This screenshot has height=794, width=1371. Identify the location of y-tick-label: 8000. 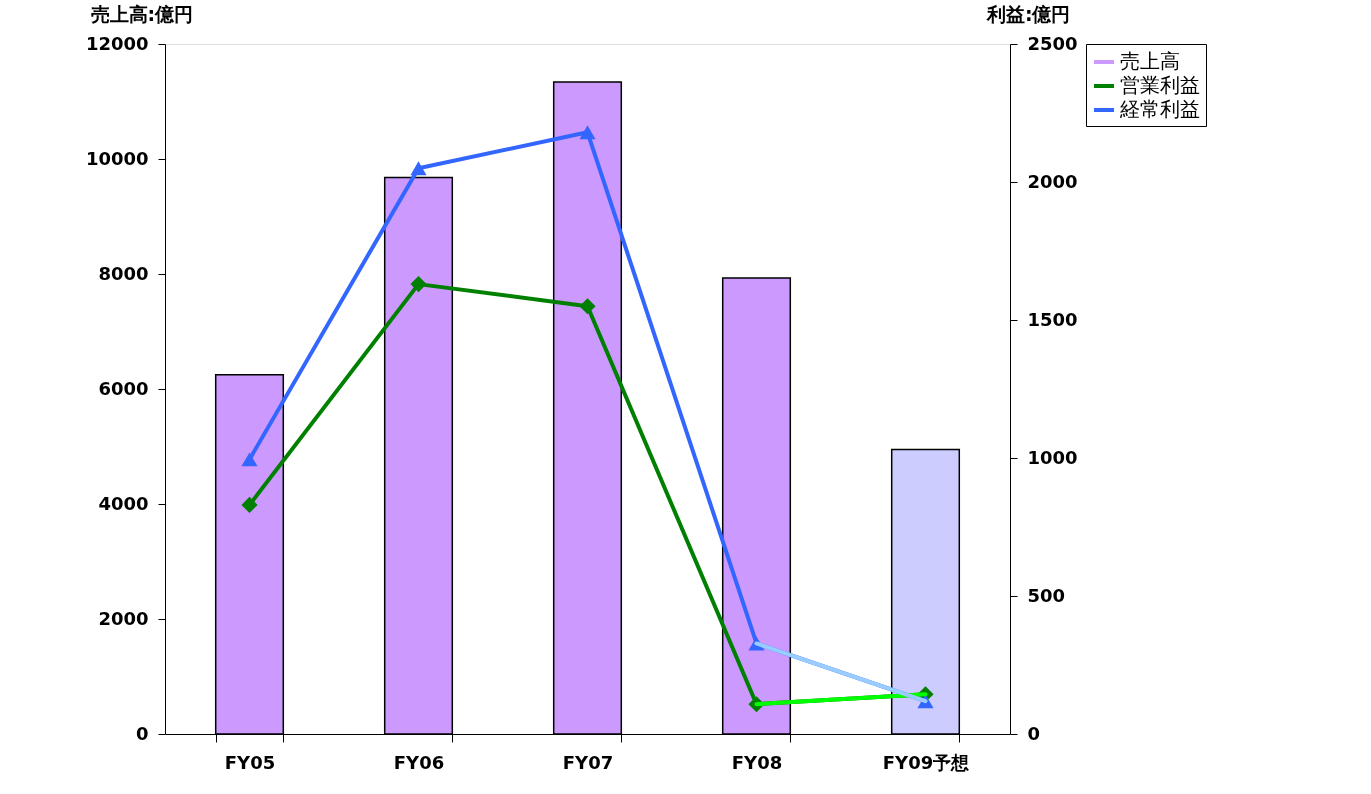
(123, 273).